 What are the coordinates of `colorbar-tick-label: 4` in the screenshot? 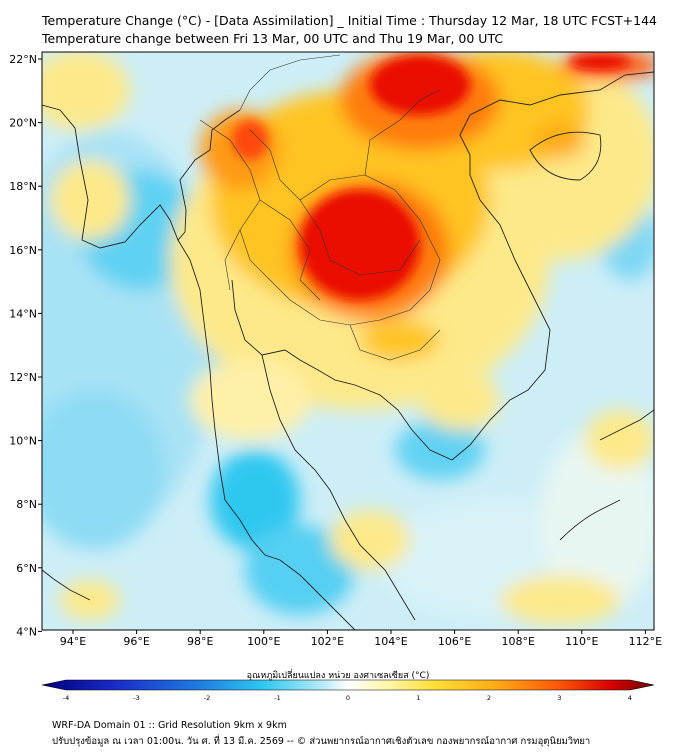 It's located at (630, 698).